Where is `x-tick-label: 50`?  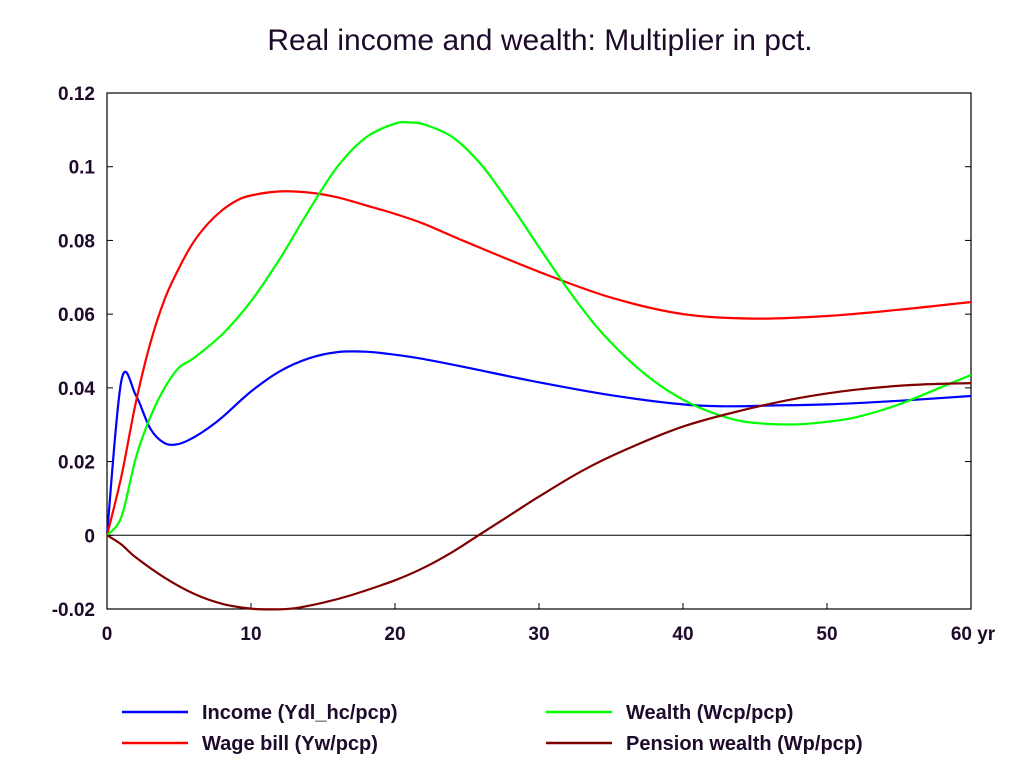 x-tick-label: 50 is located at coordinates (826, 634).